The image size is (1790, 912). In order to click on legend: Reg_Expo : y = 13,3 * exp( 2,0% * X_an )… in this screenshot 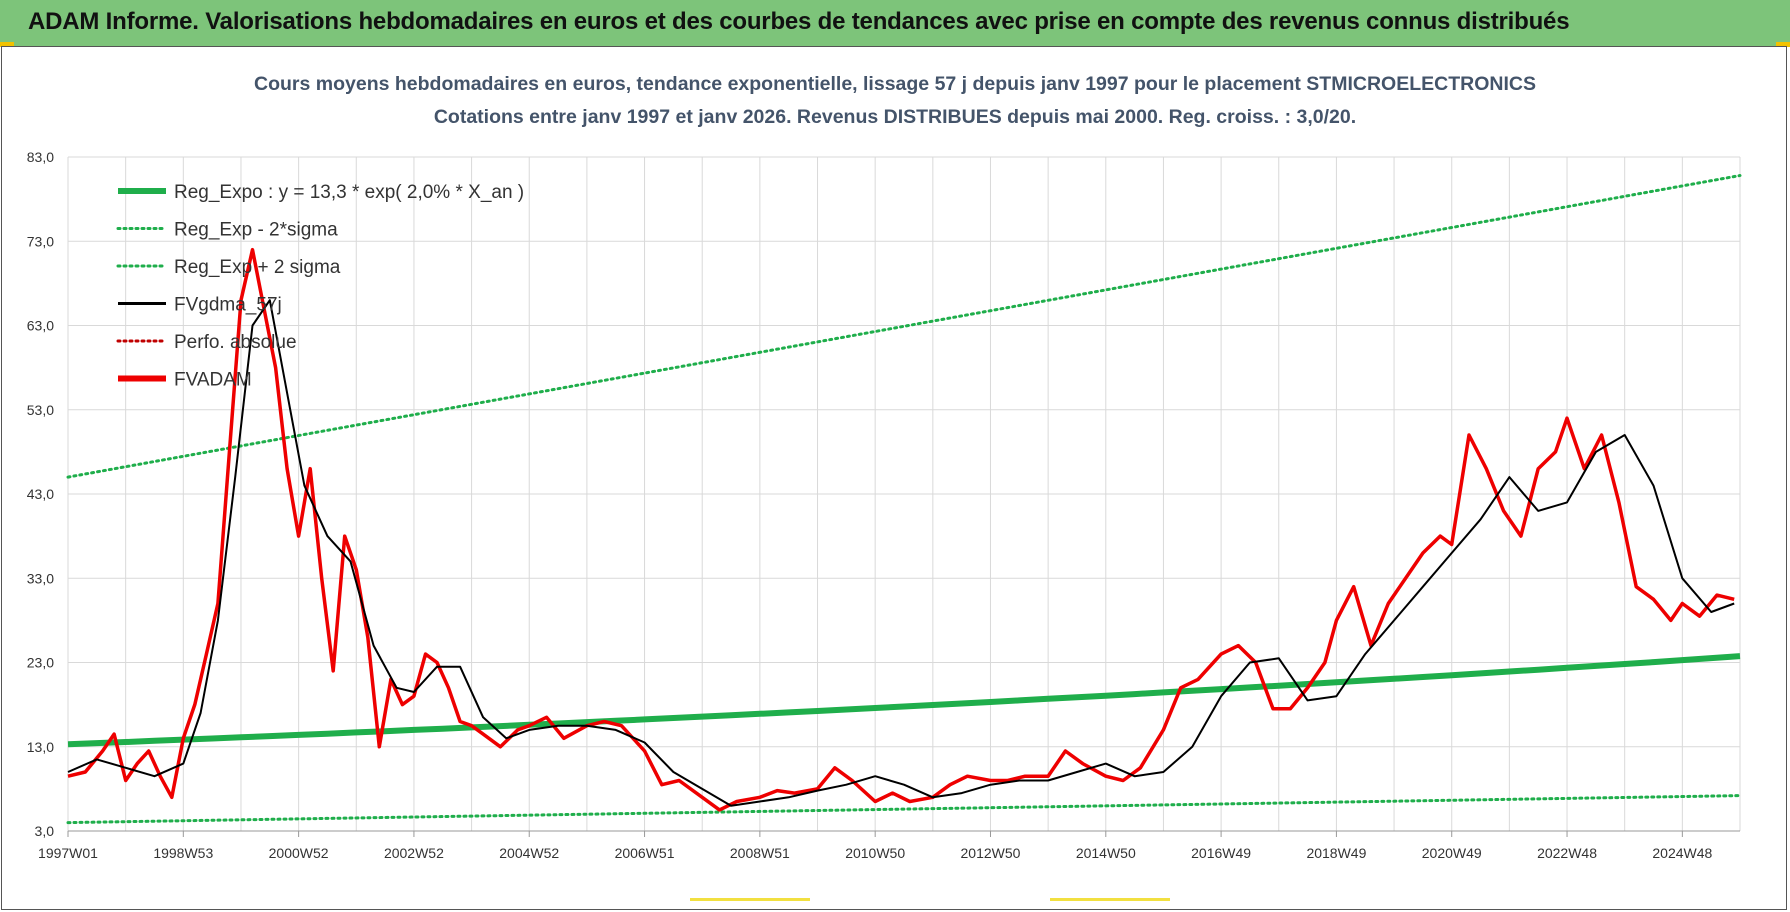, I will do `click(320, 286)`.